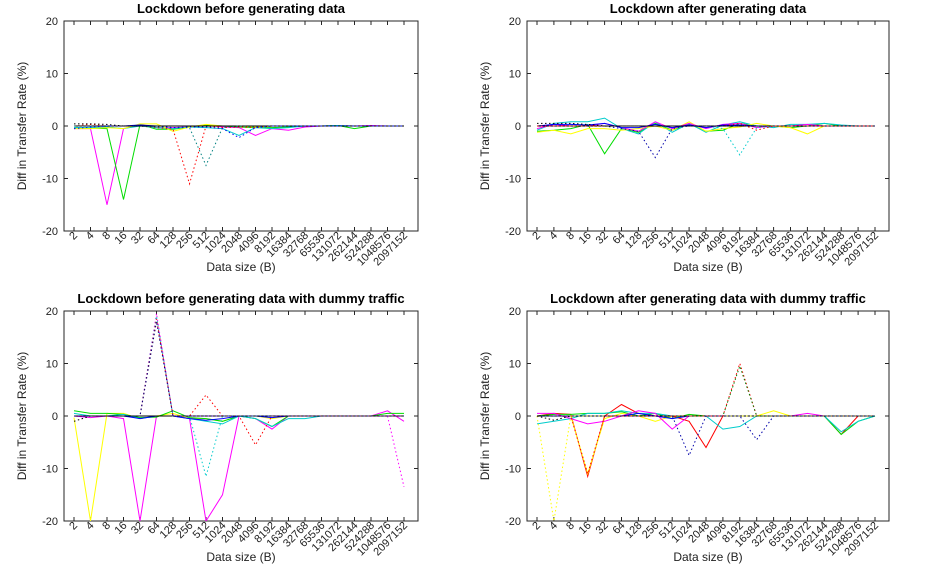 This screenshot has width=926, height=572. What do you see at coordinates (241, 8) in the screenshot?
I see `chart-title: Lockdown before generating data` at bounding box center [241, 8].